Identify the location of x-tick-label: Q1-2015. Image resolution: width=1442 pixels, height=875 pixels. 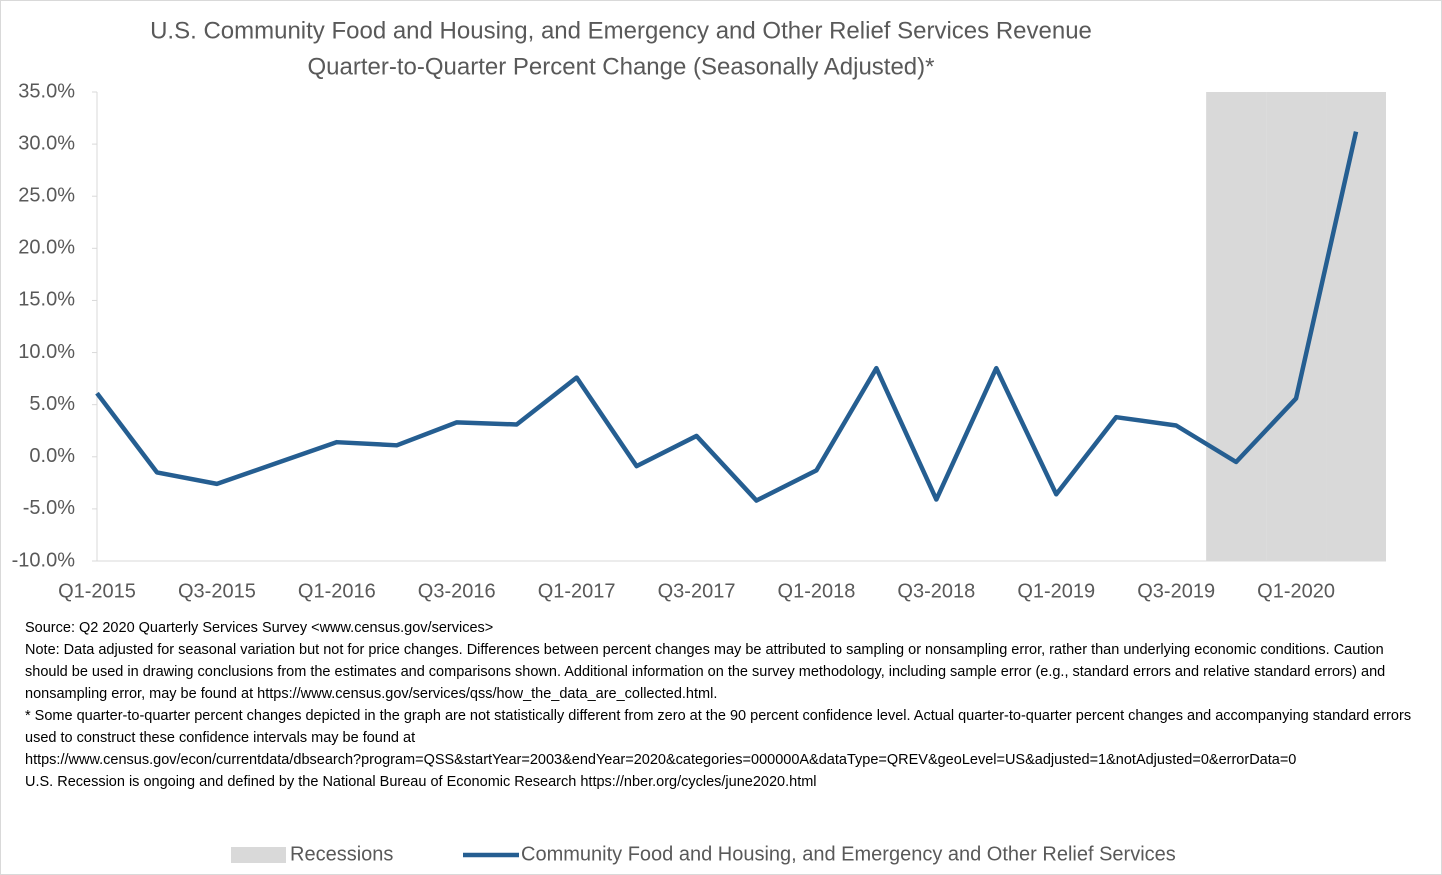
(97, 591).